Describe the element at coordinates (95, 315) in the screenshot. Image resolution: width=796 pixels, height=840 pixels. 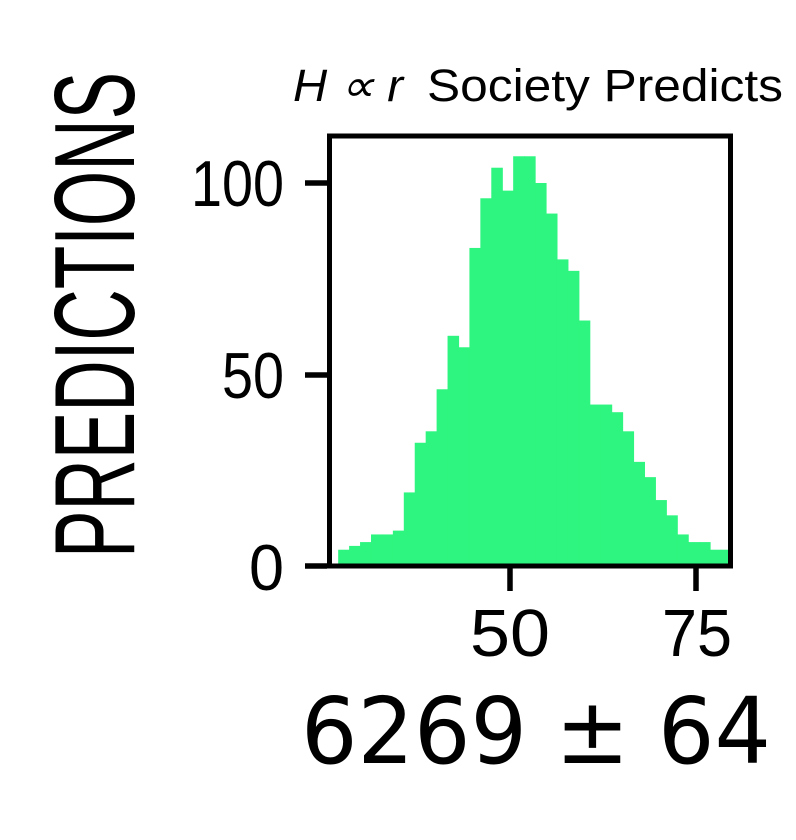
I see `y-axis-label: PREDICTIONS` at that location.